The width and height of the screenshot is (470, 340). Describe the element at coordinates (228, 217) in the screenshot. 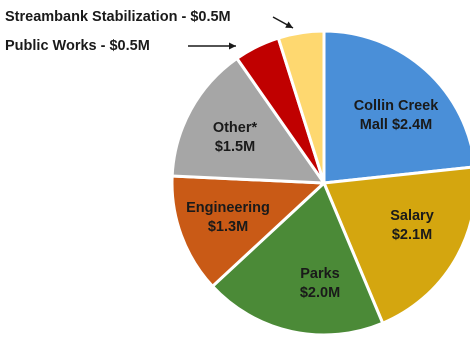

I see `slice-label-3: Engineering $1.3M` at that location.